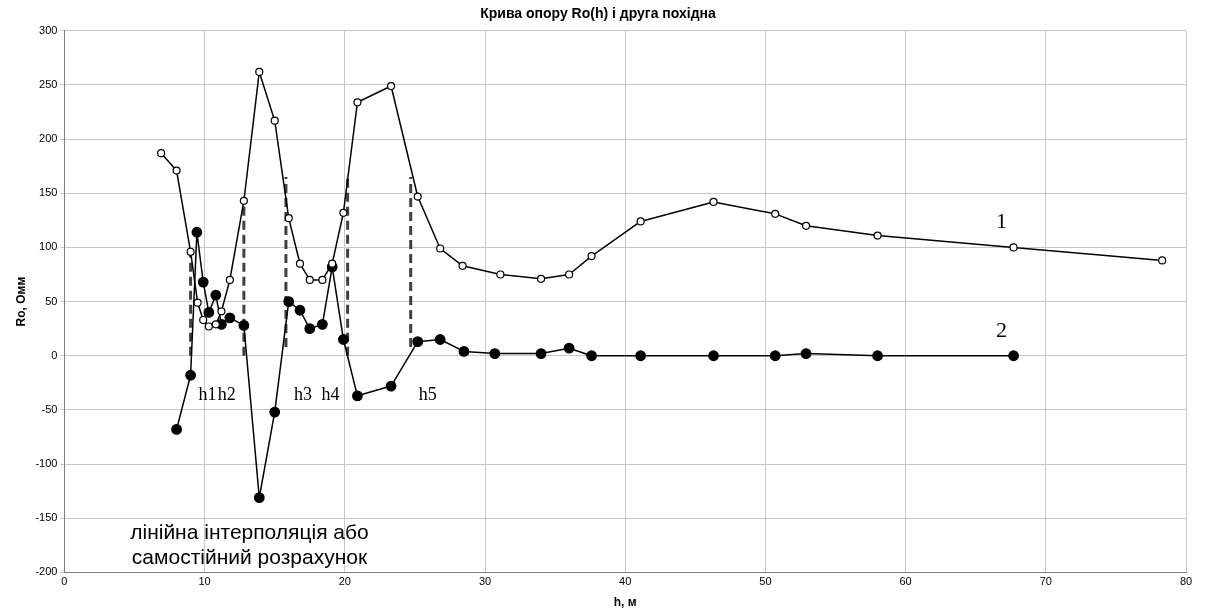 The image size is (1208, 614). What do you see at coordinates (48, 246) in the screenshot?
I see `y-tick-label: 100` at bounding box center [48, 246].